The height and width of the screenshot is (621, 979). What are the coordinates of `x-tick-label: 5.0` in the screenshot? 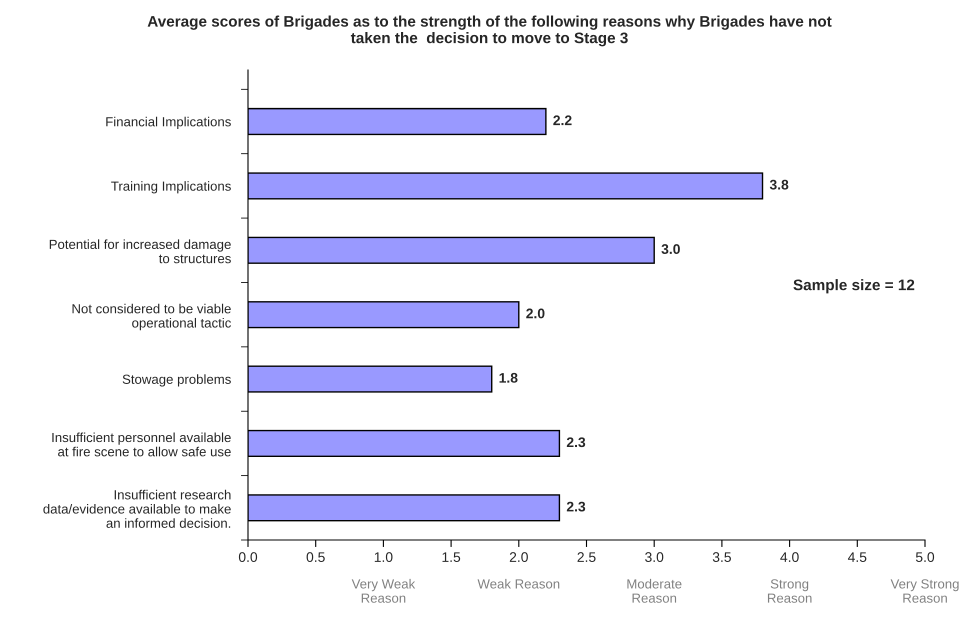 It's located at (925, 557).